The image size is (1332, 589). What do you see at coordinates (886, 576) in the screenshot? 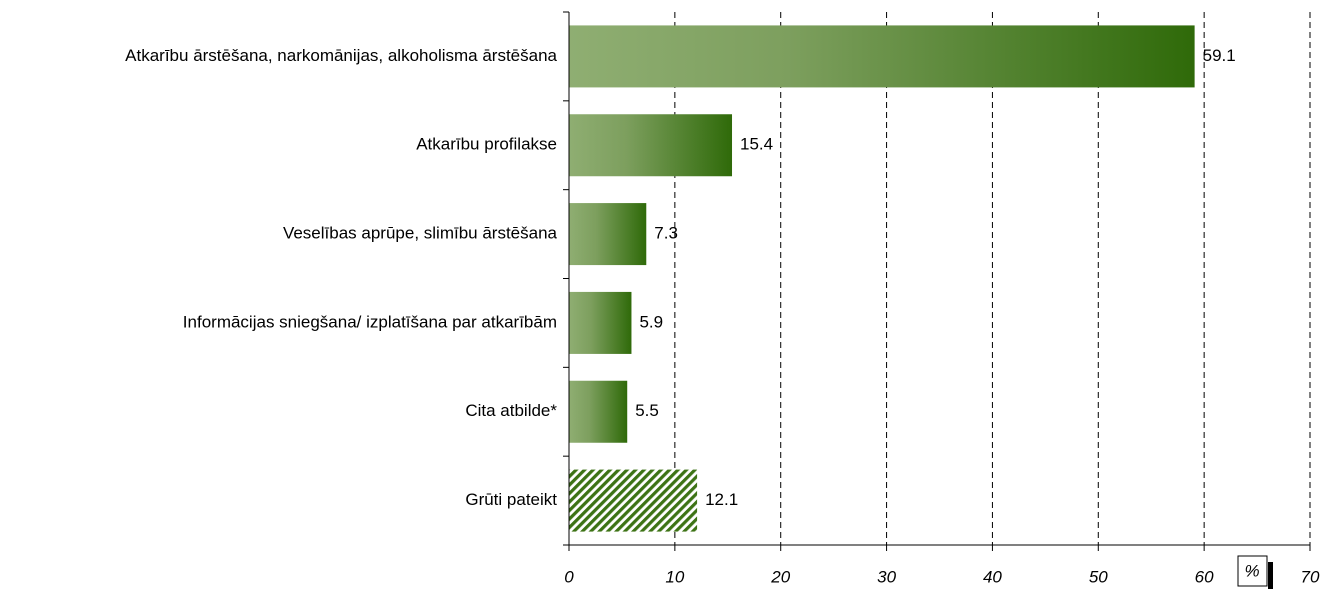
I see `x-tick-label: 30` at bounding box center [886, 576].